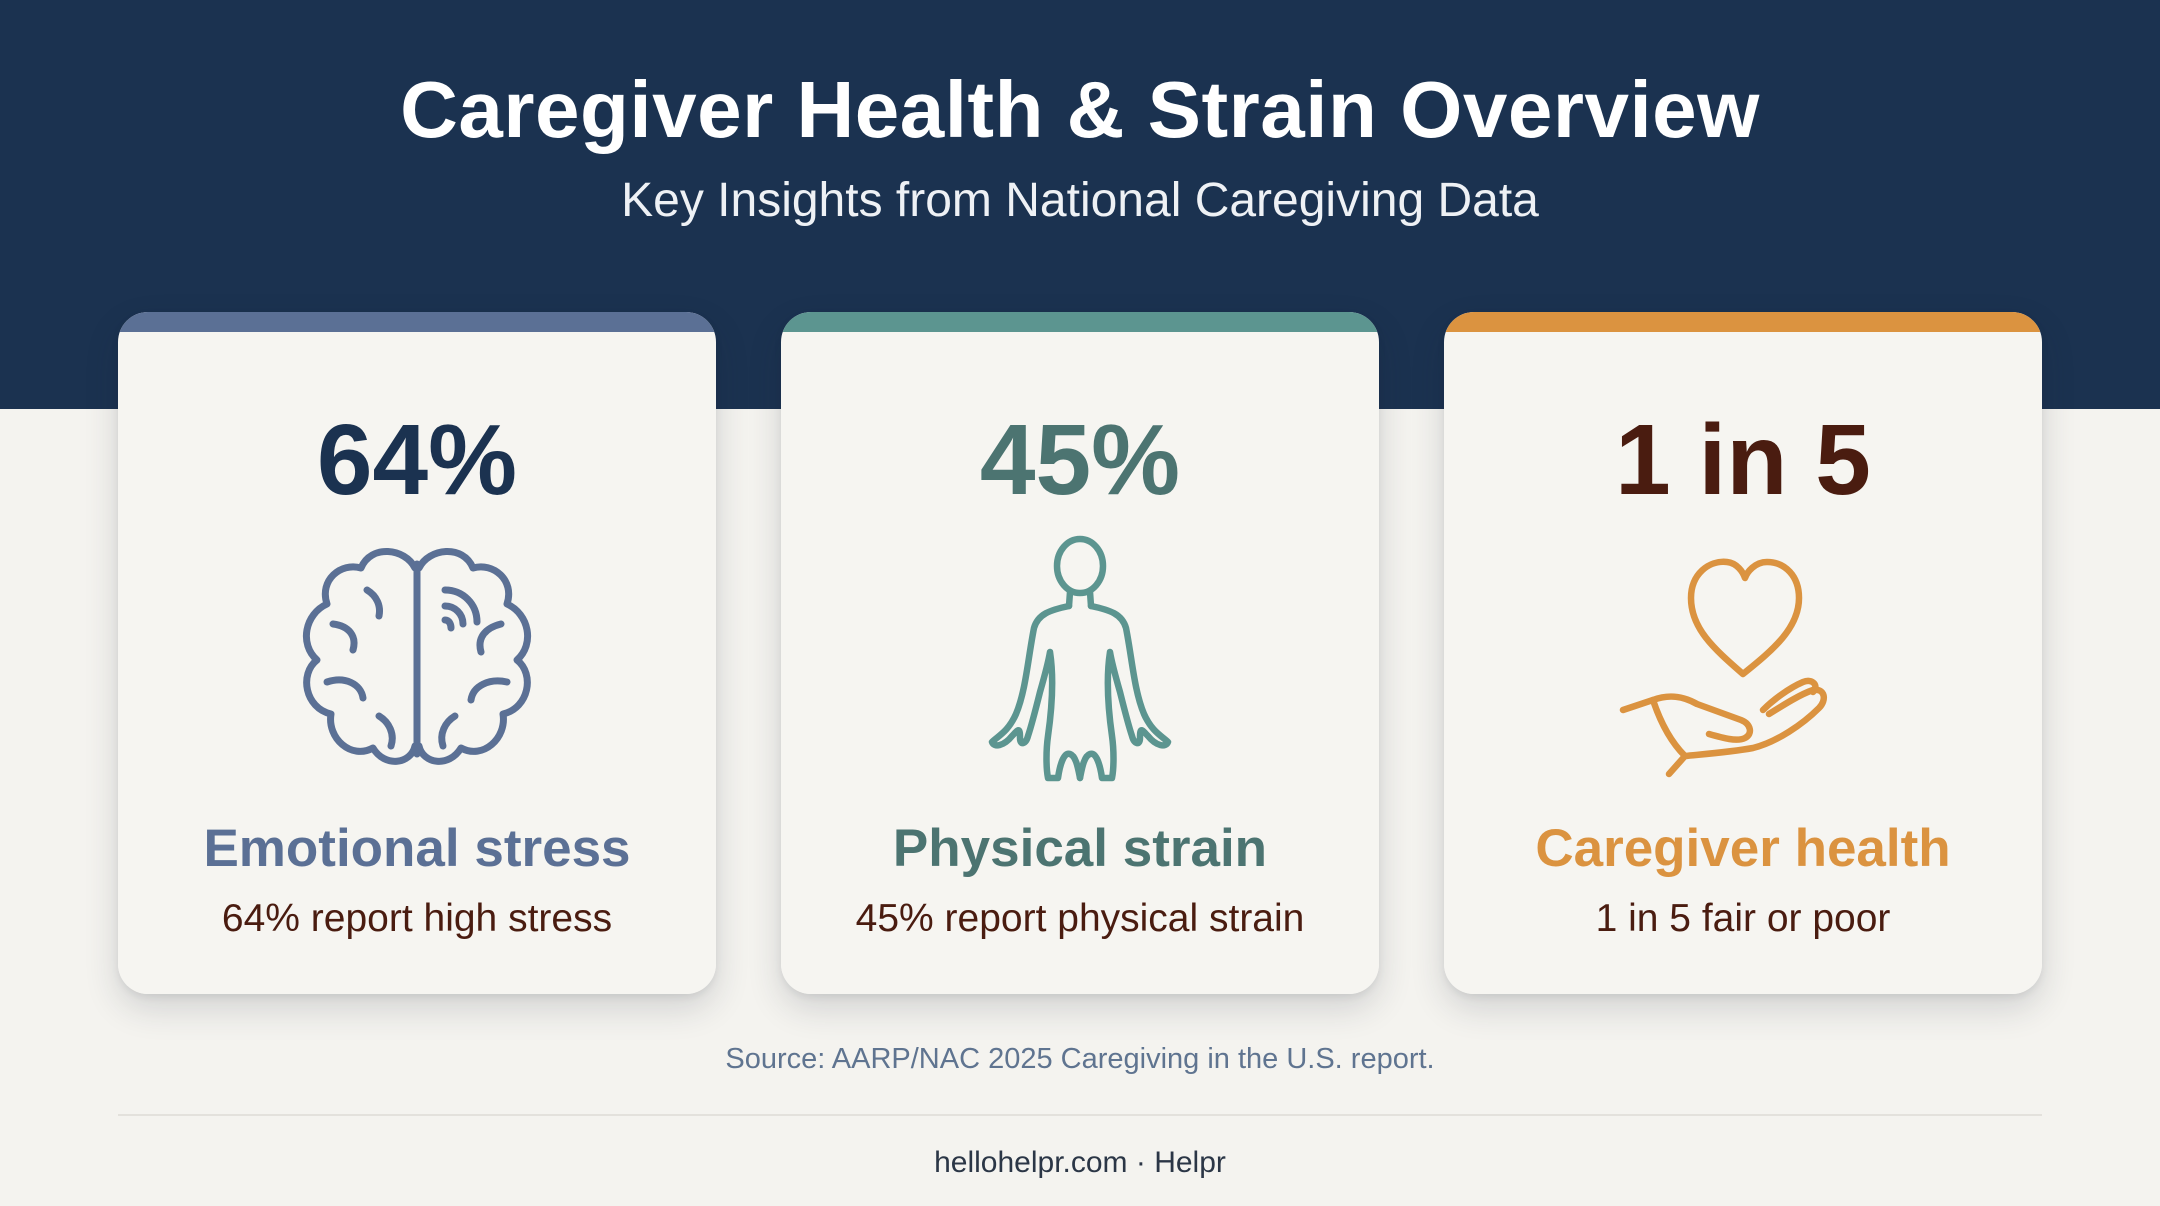 The image size is (2160, 1206). I want to click on stat-description: 64% report high stress, so click(417, 918).